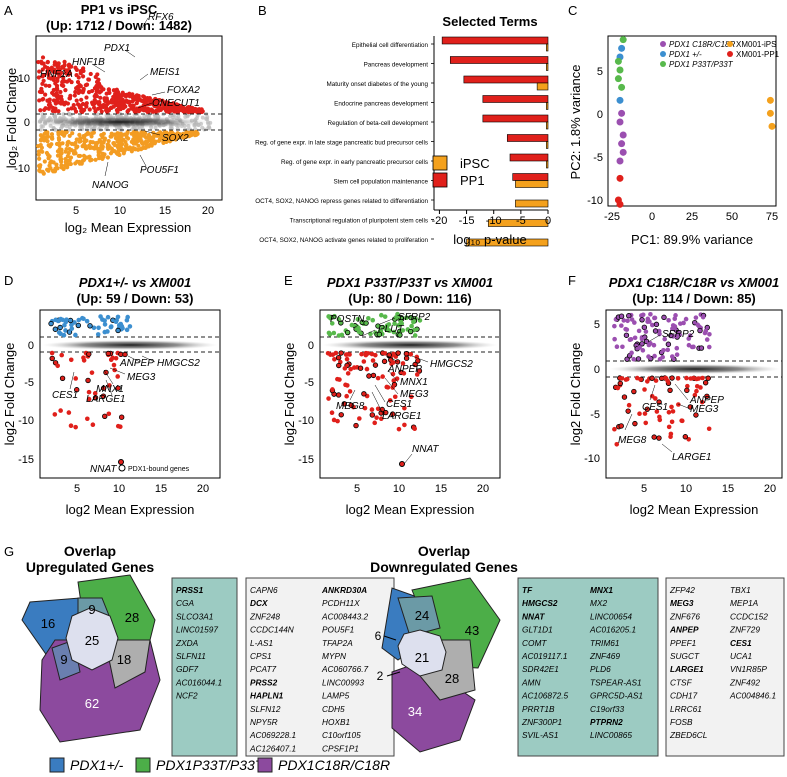 This screenshot has width=787, height=777. What do you see at coordinates (702, 44) in the screenshot?
I see `legend-label: PDX1 C18R/C18R` at bounding box center [702, 44].